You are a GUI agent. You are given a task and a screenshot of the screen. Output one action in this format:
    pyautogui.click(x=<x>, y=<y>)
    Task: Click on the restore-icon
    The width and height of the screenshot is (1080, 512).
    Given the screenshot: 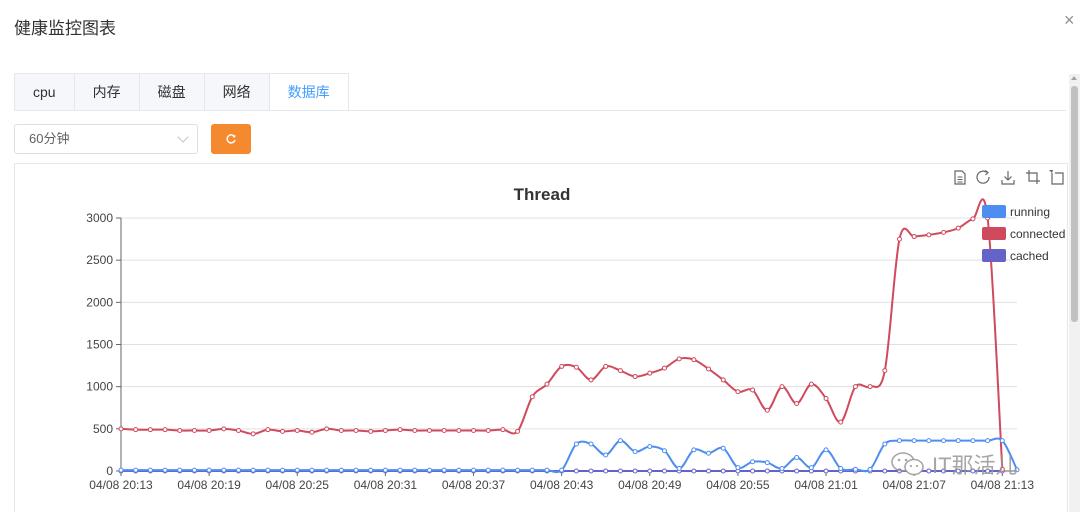 What is the action you would take?
    pyautogui.click(x=983, y=177)
    